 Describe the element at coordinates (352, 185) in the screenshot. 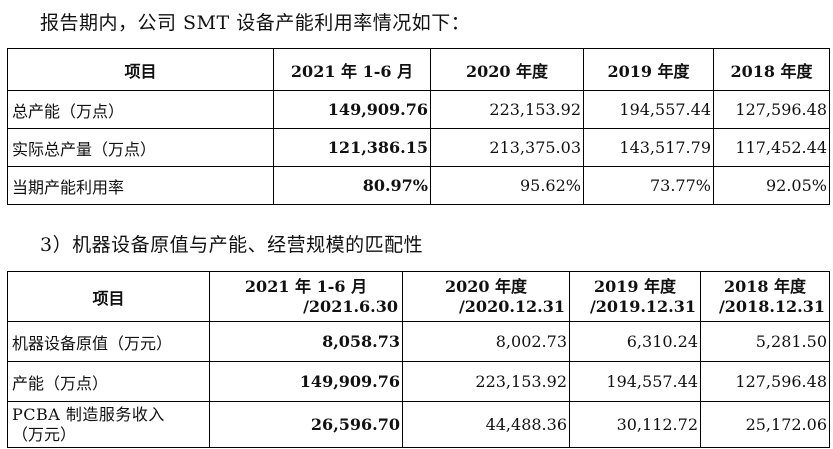

I see `cell-value: 80.97%` at that location.